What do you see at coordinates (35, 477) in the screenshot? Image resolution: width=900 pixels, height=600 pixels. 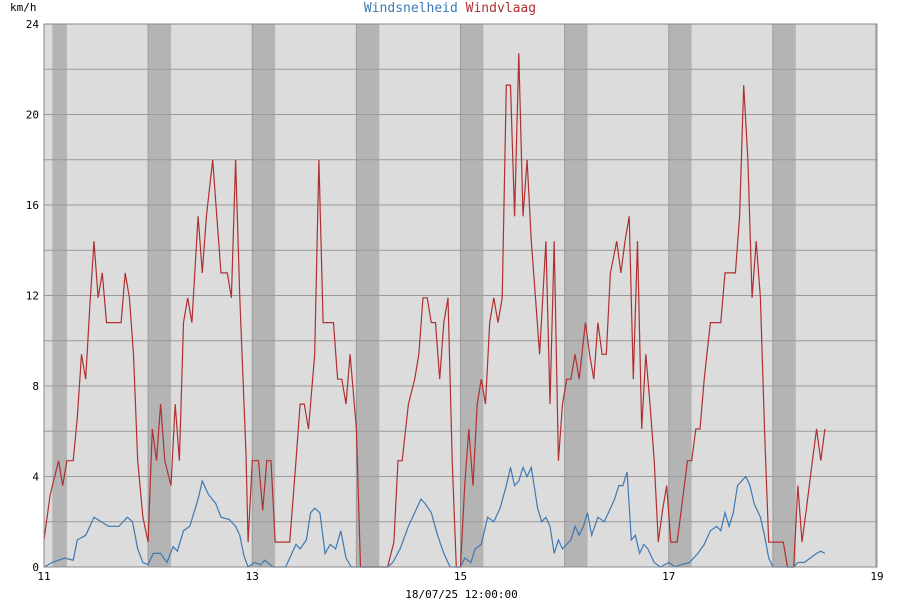 I see `y-tick-label: 4` at bounding box center [35, 477].